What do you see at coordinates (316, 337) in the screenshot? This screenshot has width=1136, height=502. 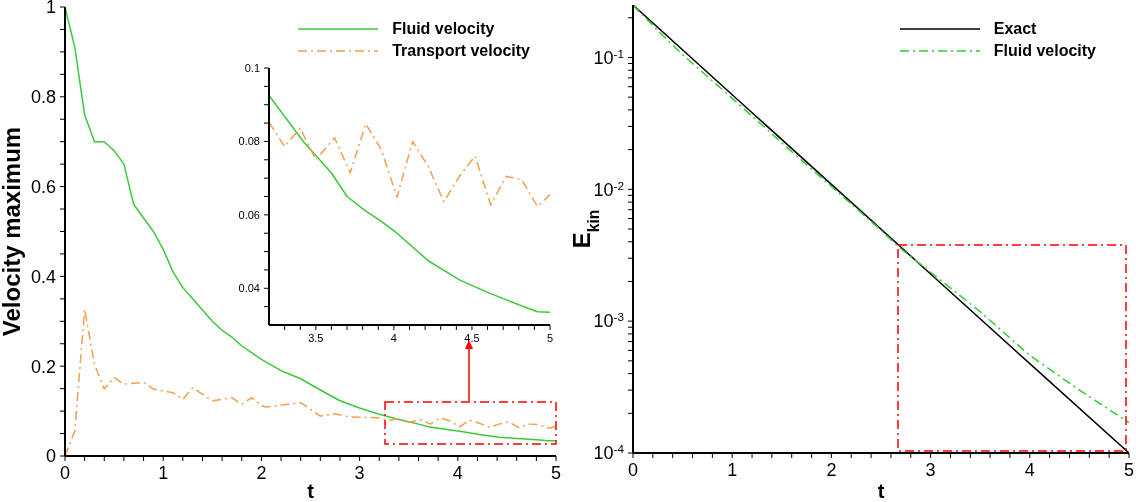 I see `x-tick-label: 3.5` at bounding box center [316, 337].